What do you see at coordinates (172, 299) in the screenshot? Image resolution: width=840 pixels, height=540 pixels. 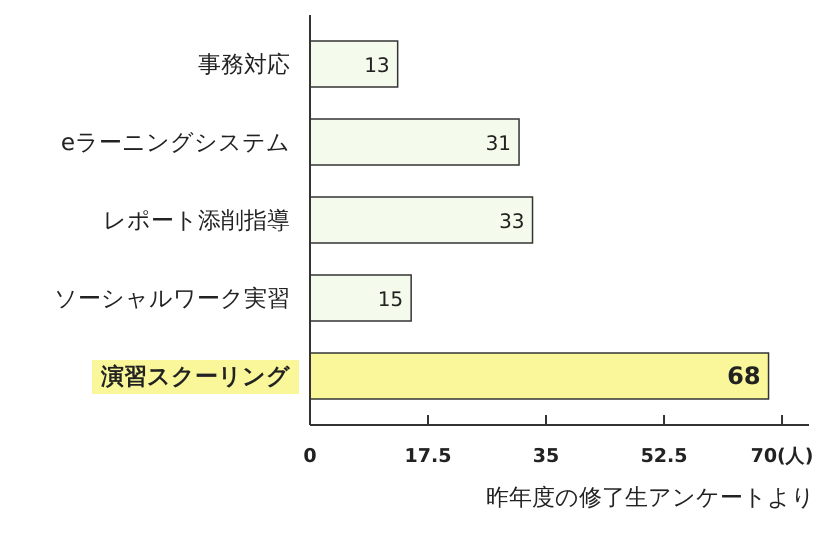 I see `y-tick-label: ソーシャルワーク実習` at bounding box center [172, 299].